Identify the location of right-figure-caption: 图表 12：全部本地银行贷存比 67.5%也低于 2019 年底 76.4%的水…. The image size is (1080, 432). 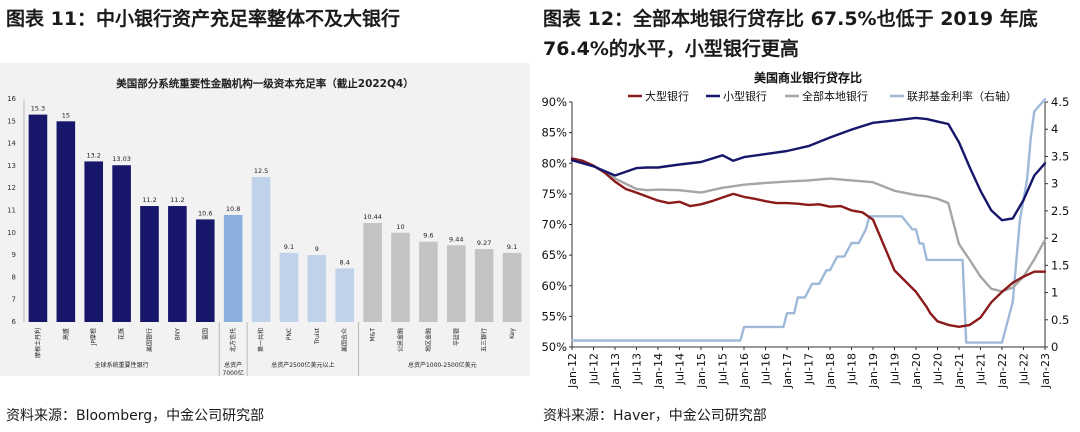
(790, 34).